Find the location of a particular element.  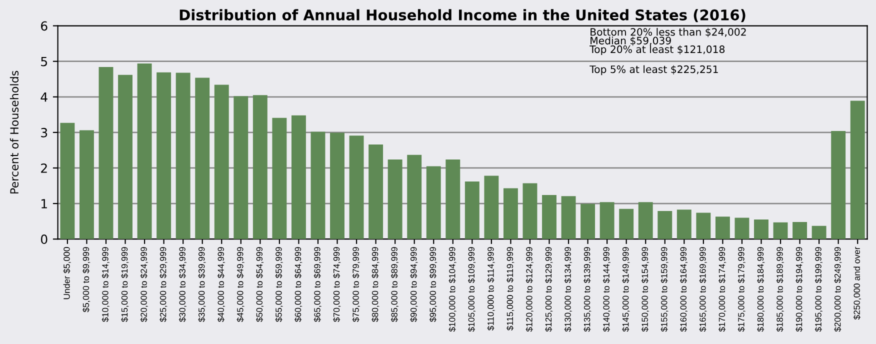

x-tick-label: $40,000 to $44,999 is located at coordinates (221, 284).